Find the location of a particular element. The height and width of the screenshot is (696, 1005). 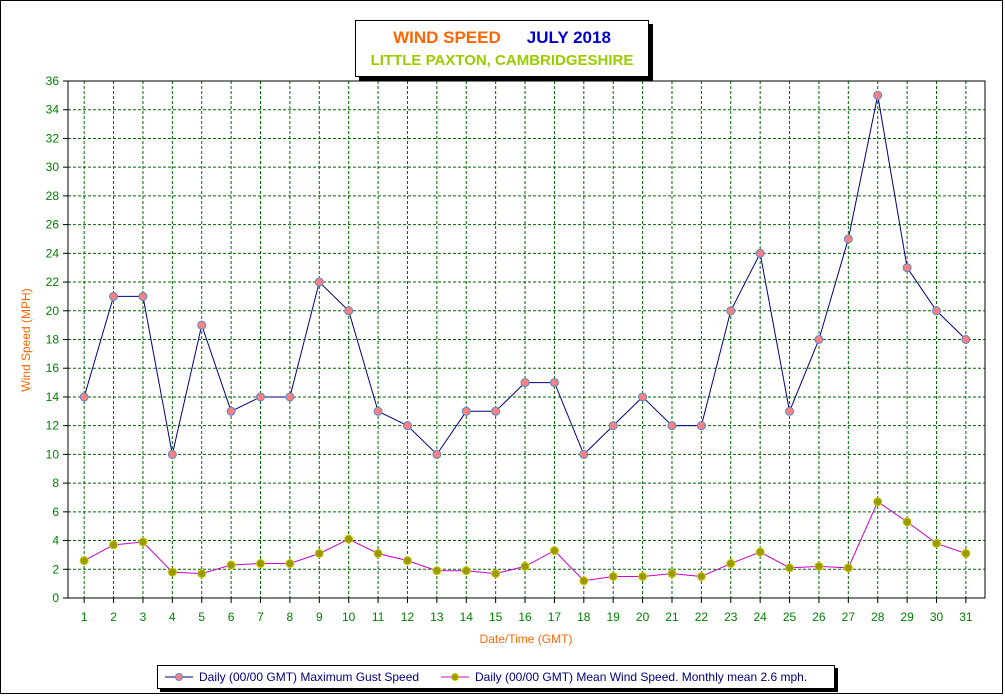

y-tick-label: 16 is located at coordinates (53, 368).